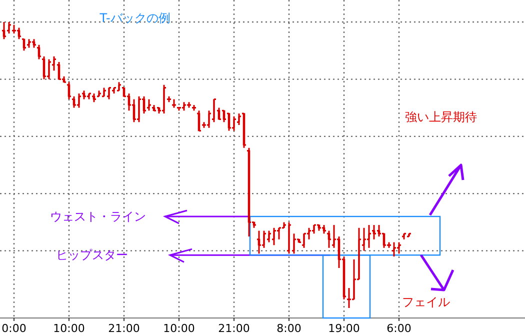 Image resolution: width=525 pixels, height=336 pixels. What do you see at coordinates (441, 117) in the screenshot?
I see `annotation: 強い上昇期待` at bounding box center [441, 117].